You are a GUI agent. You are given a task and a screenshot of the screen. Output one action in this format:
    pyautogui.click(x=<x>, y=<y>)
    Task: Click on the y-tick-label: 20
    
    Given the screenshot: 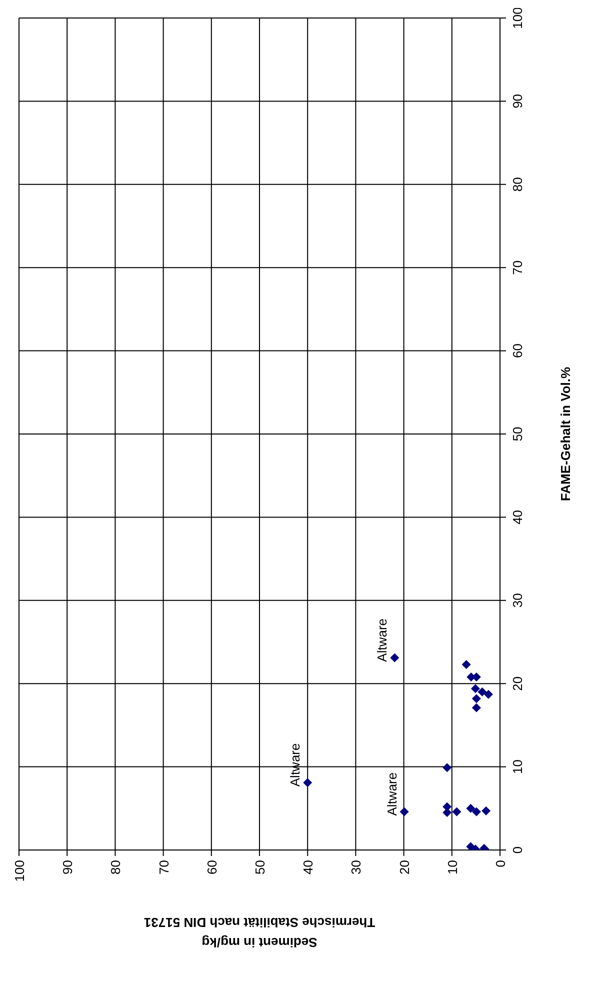 What is the action you would take?
    pyautogui.click(x=517, y=683)
    